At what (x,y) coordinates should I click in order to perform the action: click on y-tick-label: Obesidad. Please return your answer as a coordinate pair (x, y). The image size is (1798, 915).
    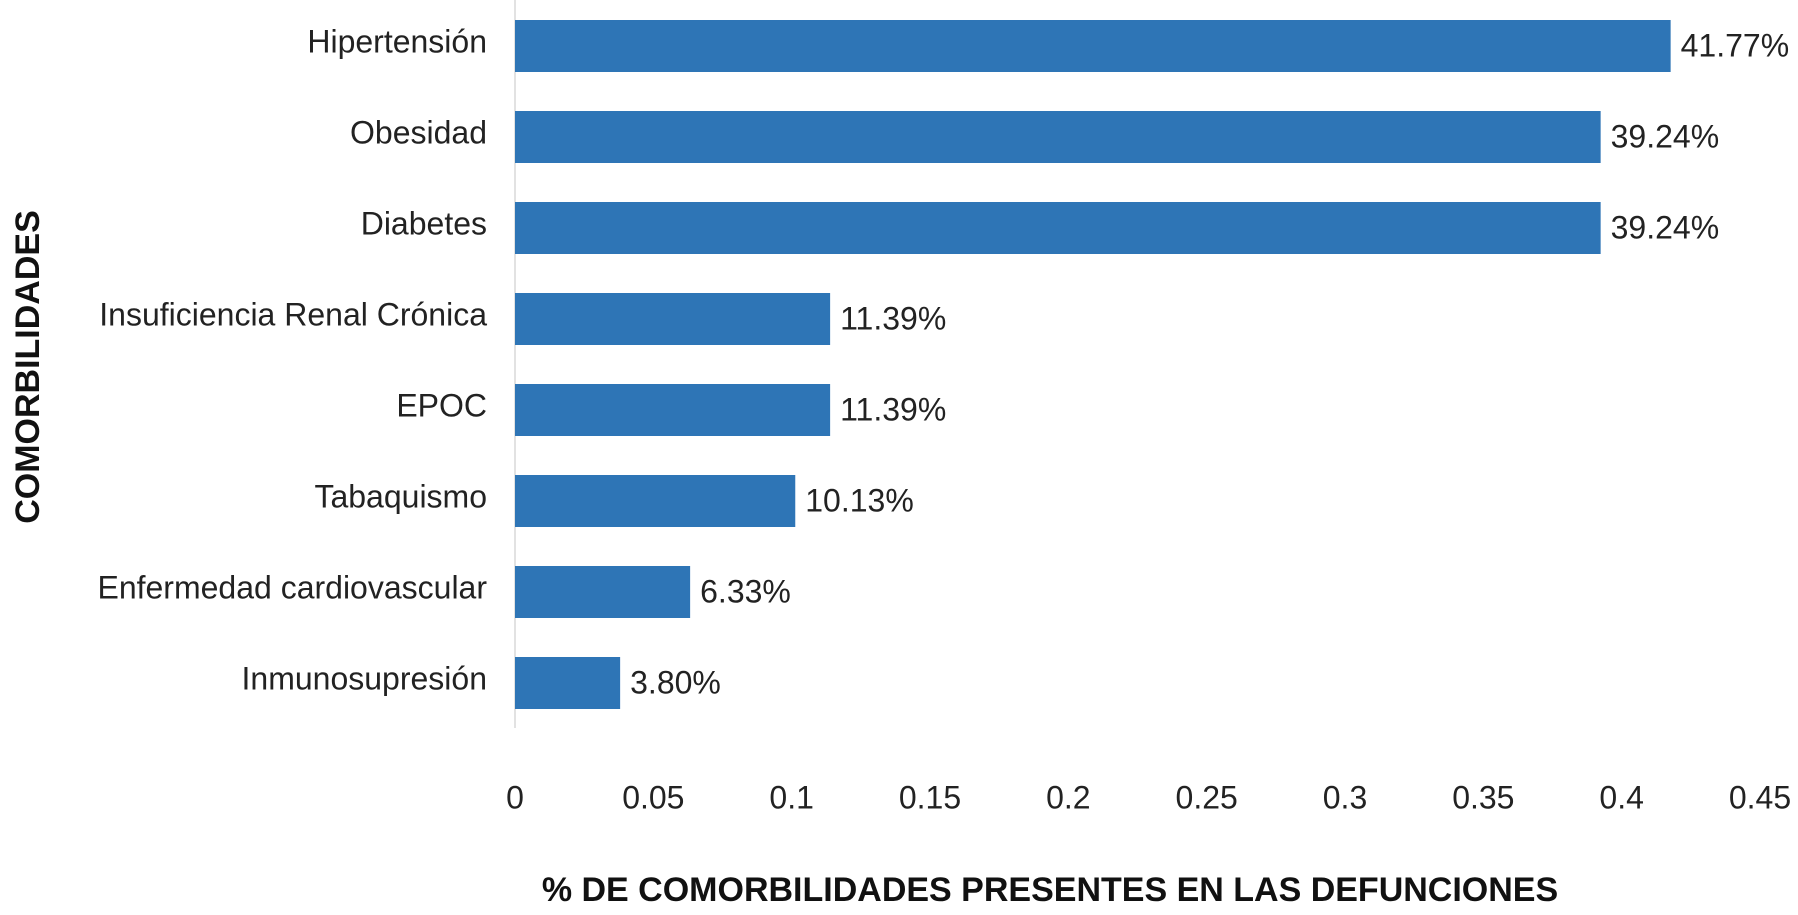
    Looking at the image, I should click on (418, 132).